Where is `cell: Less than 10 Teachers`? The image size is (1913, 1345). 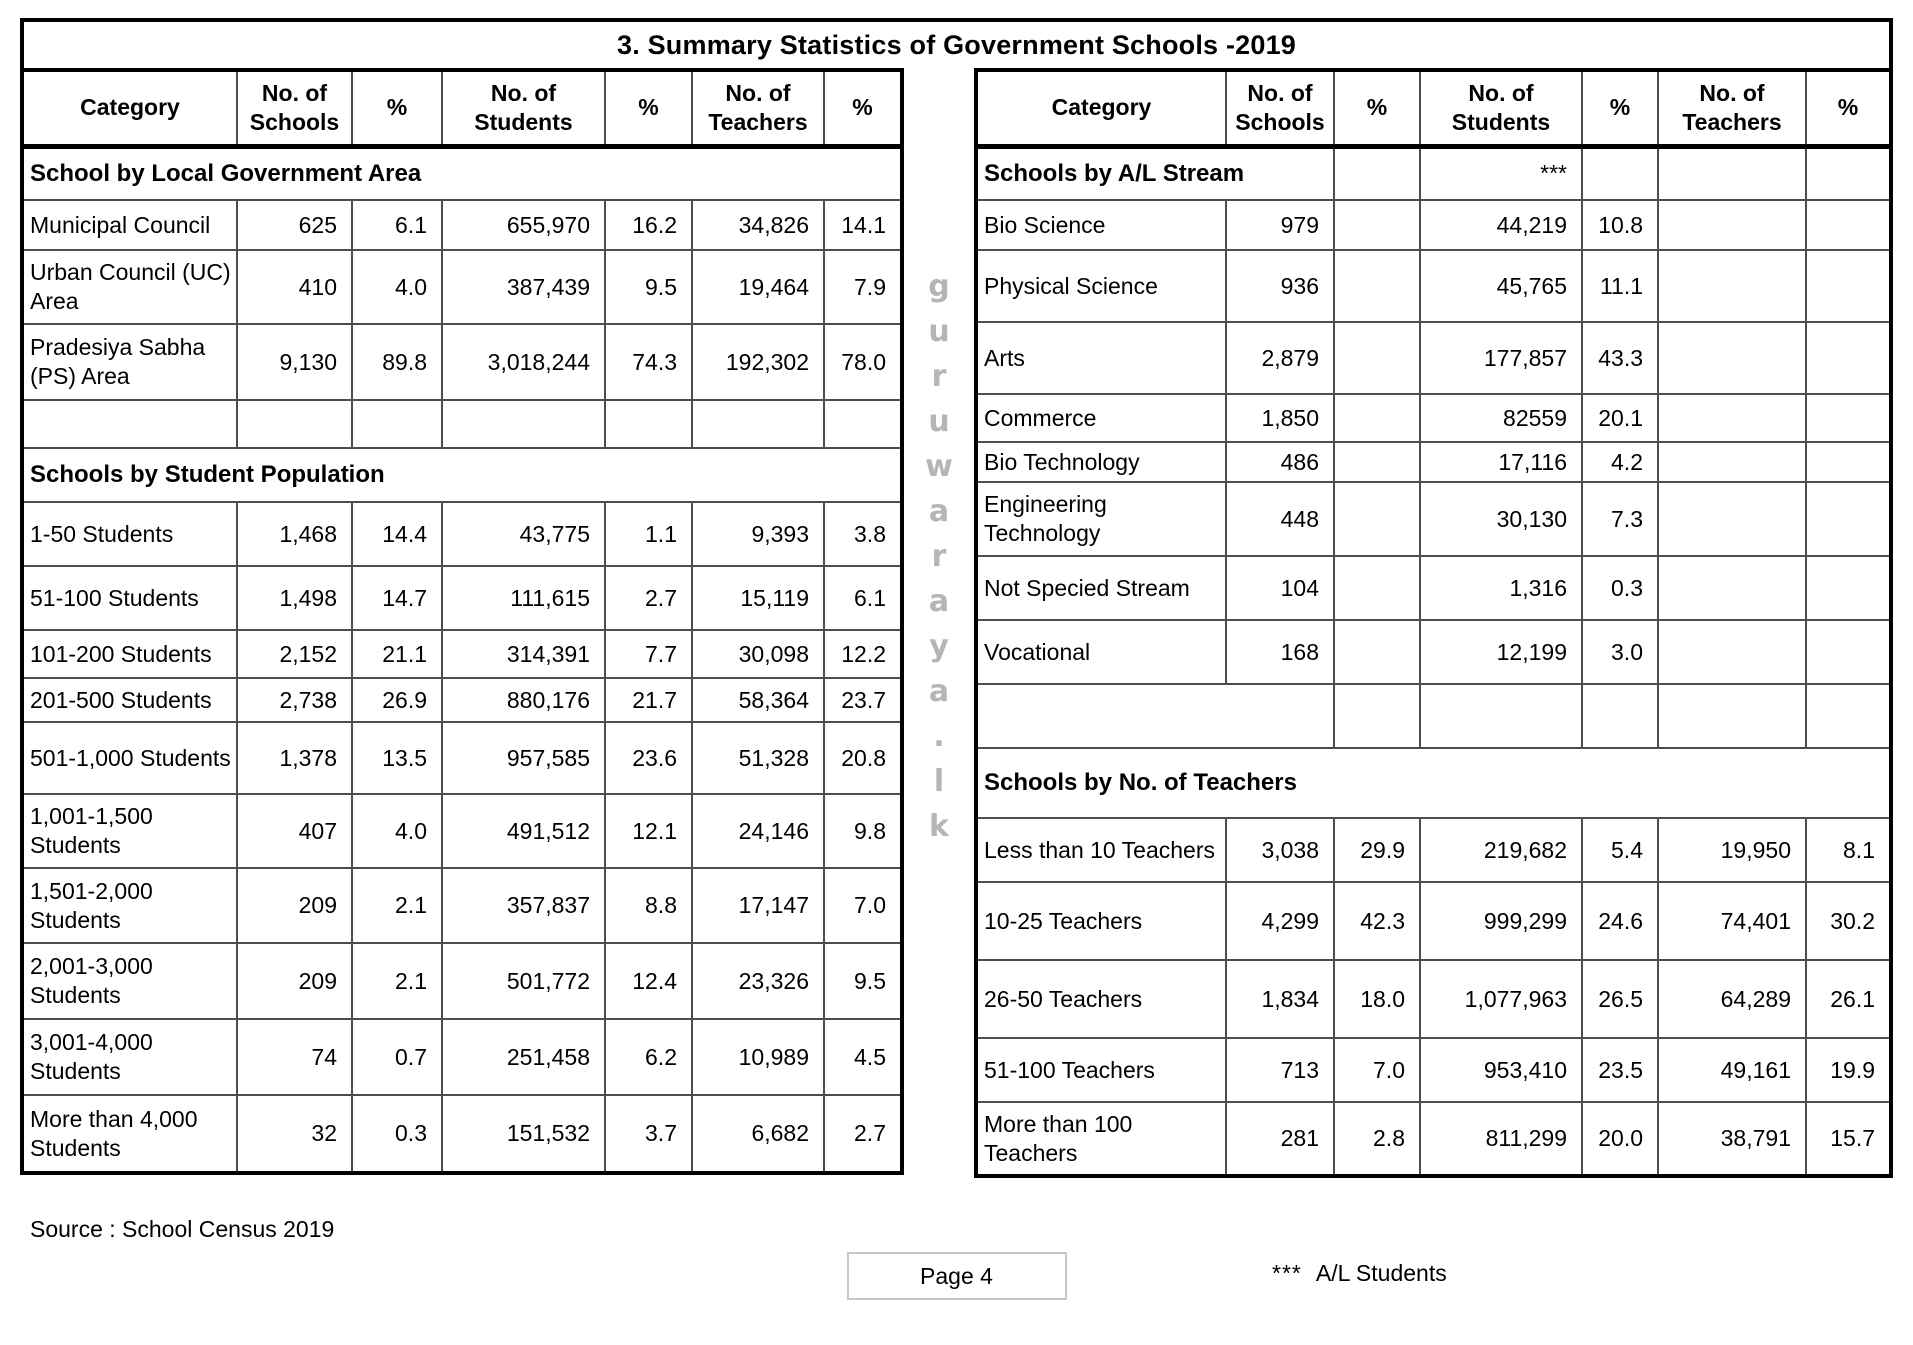 cell: Less than 10 Teachers is located at coordinates (1101, 850).